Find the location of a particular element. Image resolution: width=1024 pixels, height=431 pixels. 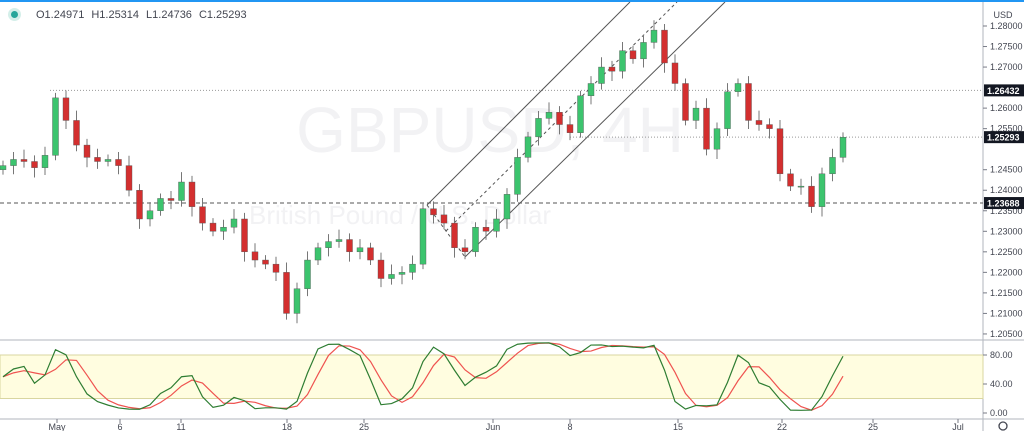

time-tick-label: 6 is located at coordinates (119, 426).